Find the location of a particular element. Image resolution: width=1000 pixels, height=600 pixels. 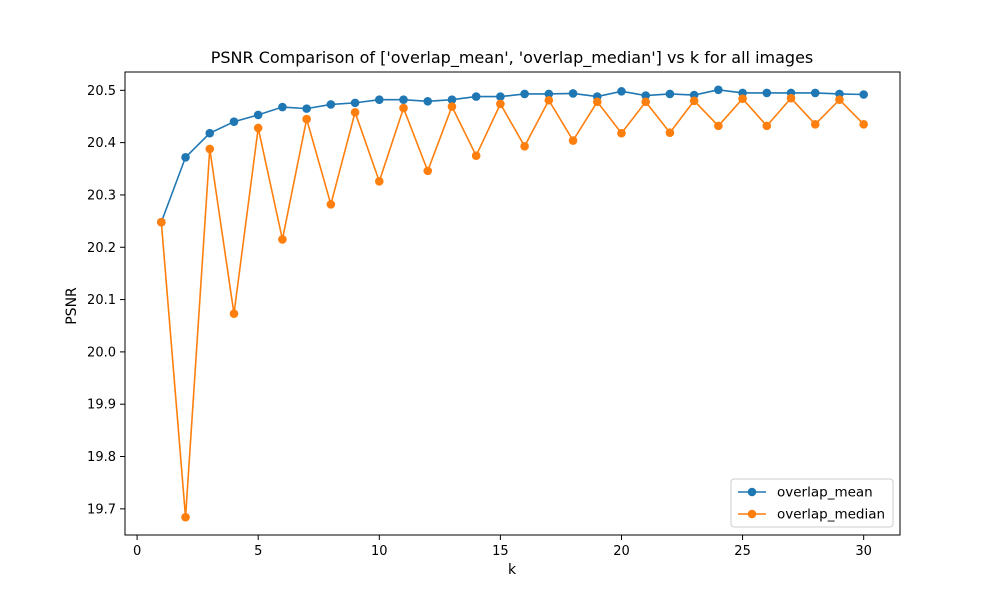

y-tick-label: 19.9 is located at coordinates (101, 405).